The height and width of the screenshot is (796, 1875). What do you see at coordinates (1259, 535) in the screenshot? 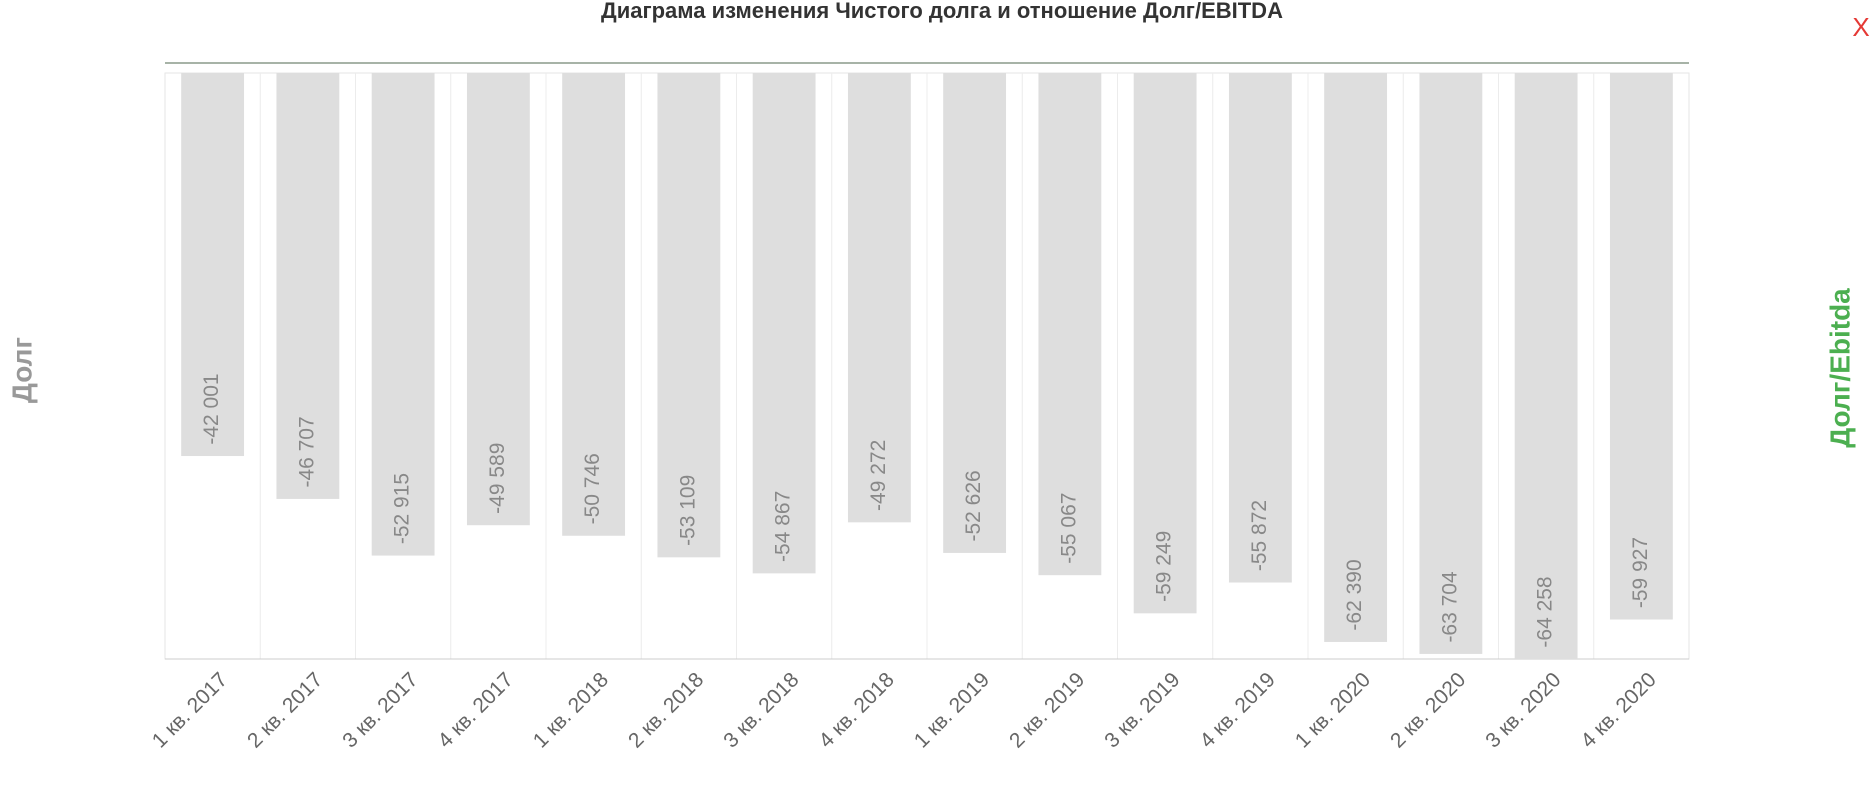
I see `data-label: -55 872` at bounding box center [1259, 535].